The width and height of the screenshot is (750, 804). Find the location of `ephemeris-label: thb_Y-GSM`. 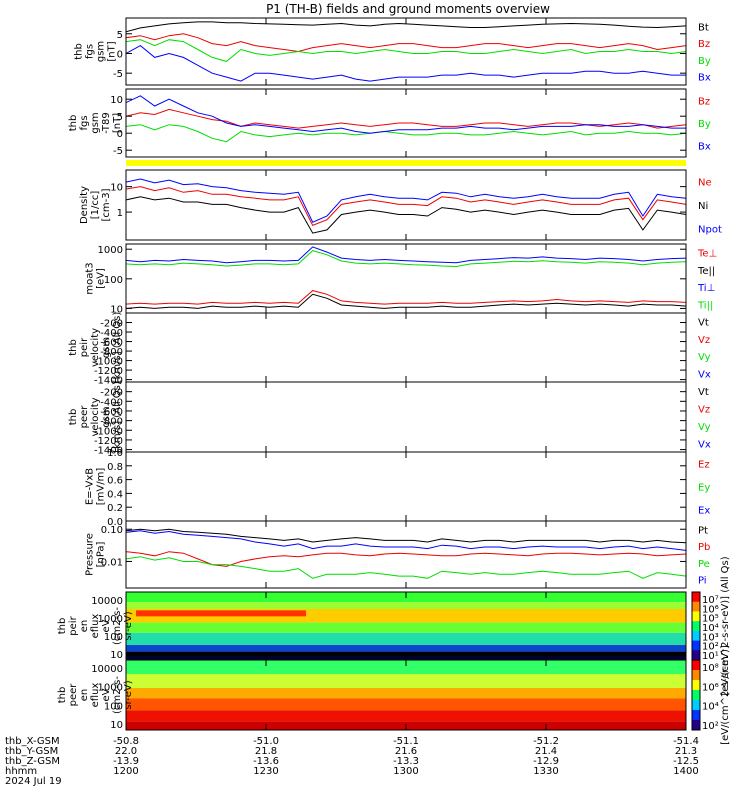

ephemeris-label: thb_Y-GSM is located at coordinates (31, 751).